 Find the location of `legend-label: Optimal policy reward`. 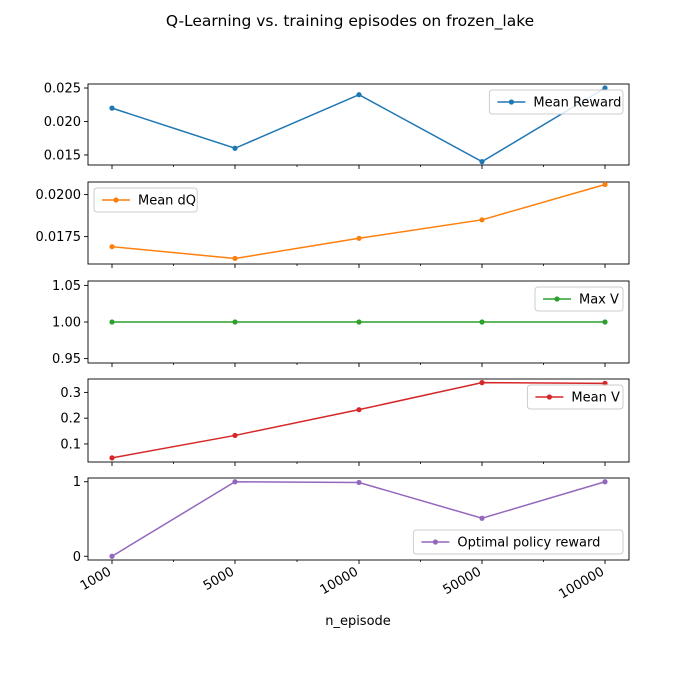

legend-label: Optimal policy reward is located at coordinates (528, 543).